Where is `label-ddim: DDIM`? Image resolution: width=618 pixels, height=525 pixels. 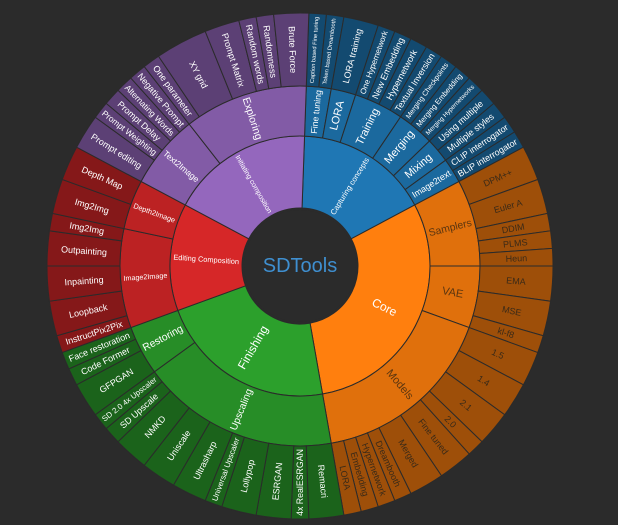
label-ddim: DDIM is located at coordinates (513, 229).